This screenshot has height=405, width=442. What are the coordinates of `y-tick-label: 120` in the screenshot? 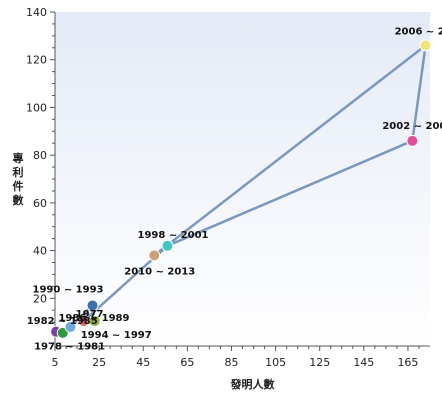 It's located at (36, 60).